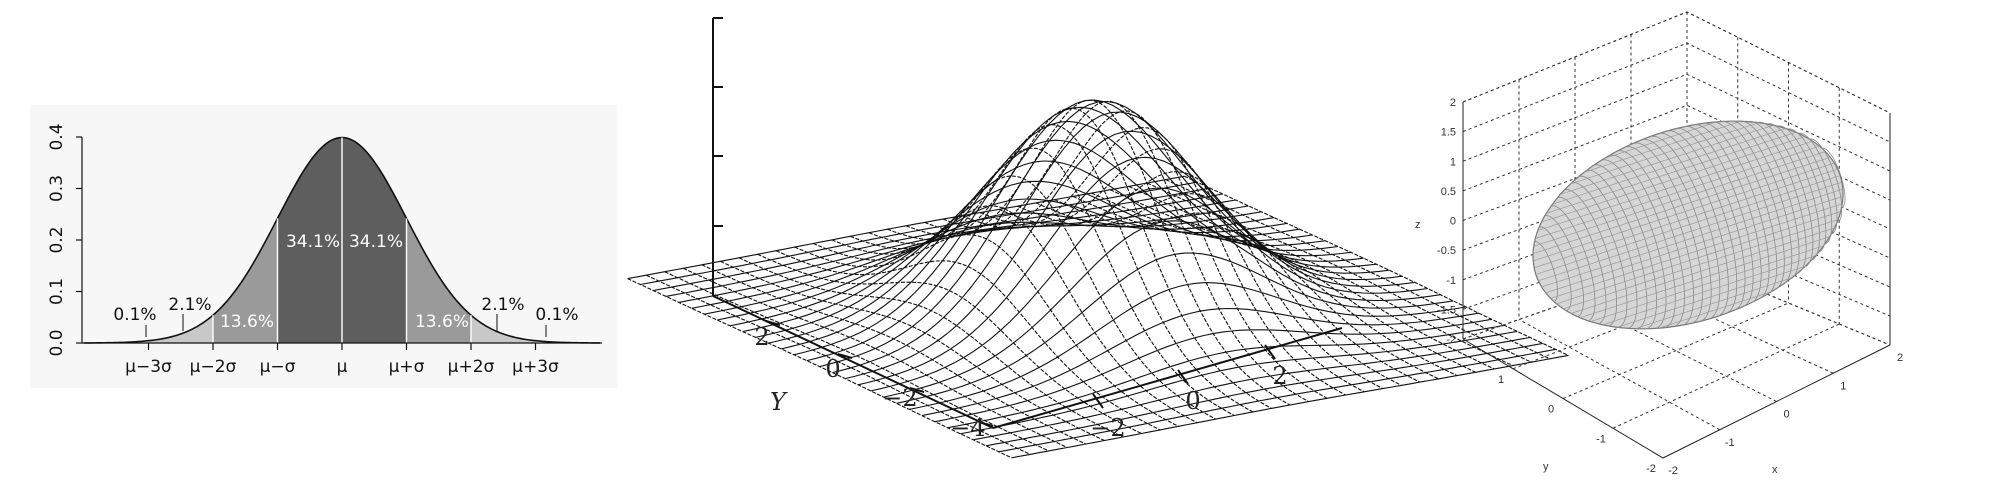  Describe the element at coordinates (346, 284) in the screenshot. I see `band-label-group: 0.1% 2.1% 13.6% 34.1% 34.1% 13.6% 2.1% 0.1%` at that location.